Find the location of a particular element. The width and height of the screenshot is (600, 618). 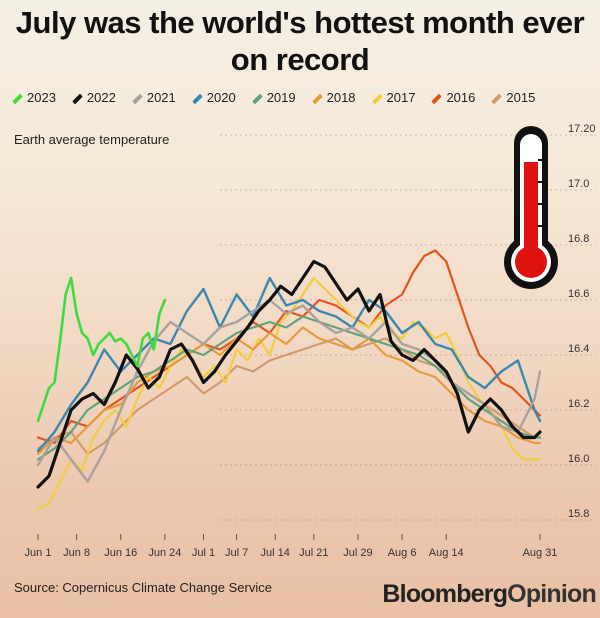

brand-logo: BloombergOpinion is located at coordinates (489, 594).